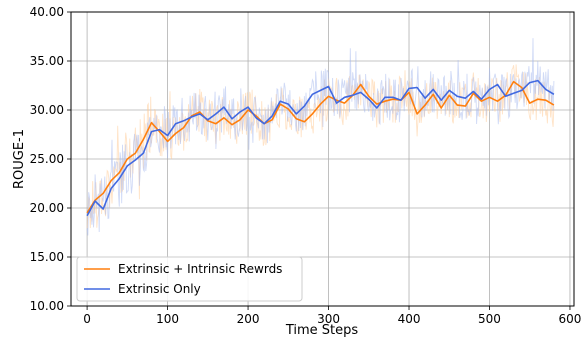  I want to click on legend-label-extrinsic-intrinsic: Extrinsic + Intrinsic Rewrds, so click(200, 269).